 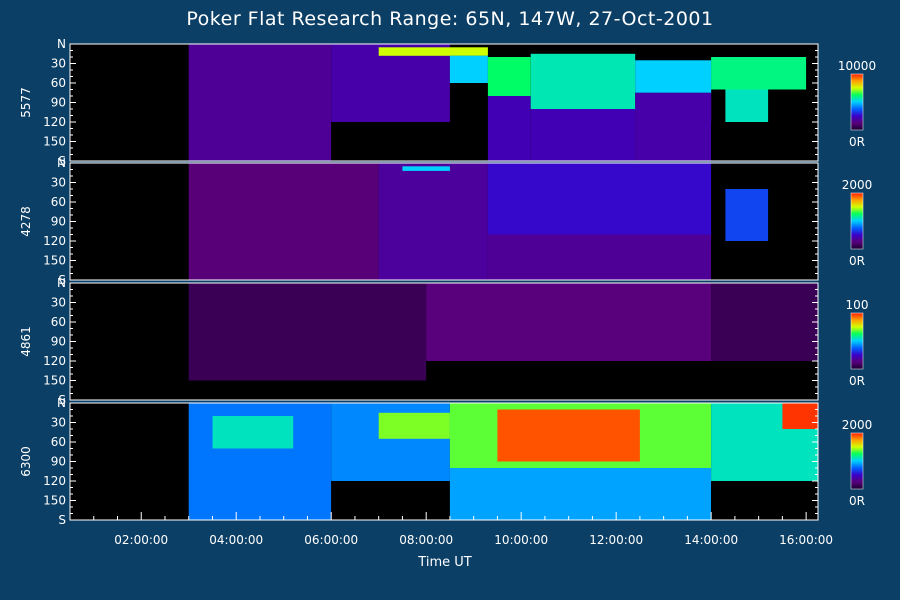 I want to click on x-tick-label: 08:00:00, so click(x=426, y=540).